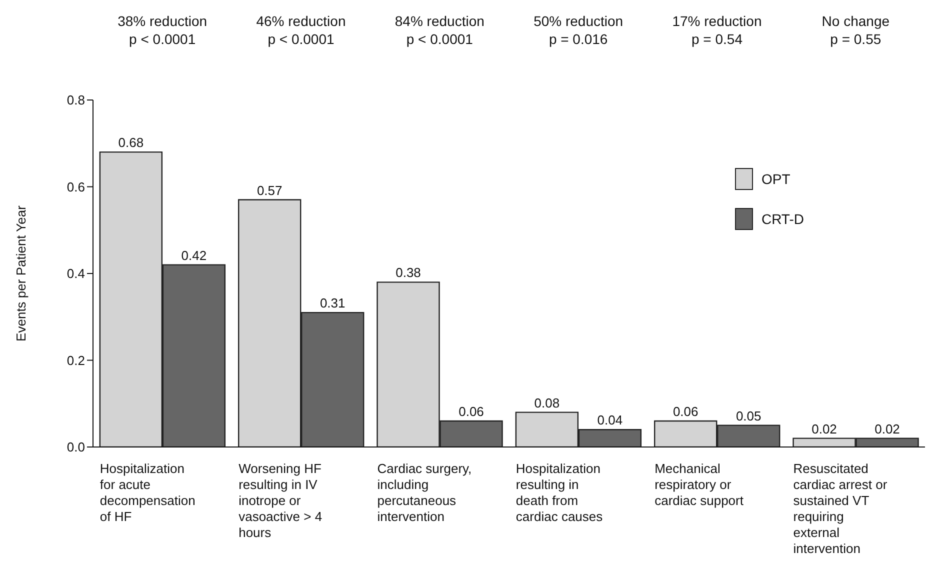 The image size is (934, 574). What do you see at coordinates (75, 447) in the screenshot?
I see `y-tick-label: 0.0` at bounding box center [75, 447].